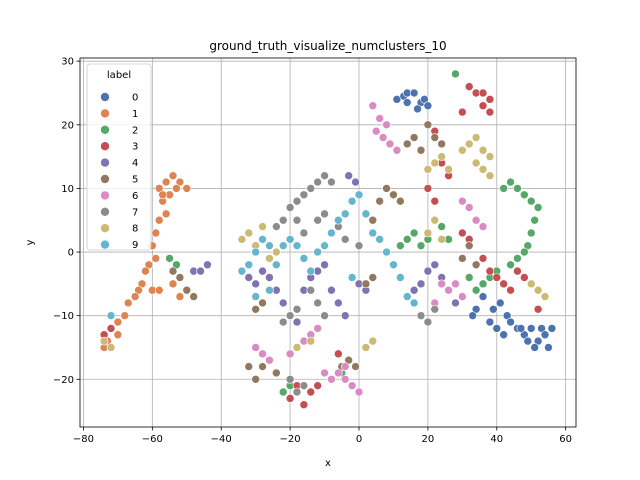 The width and height of the screenshot is (640, 480). What do you see at coordinates (135, 114) in the screenshot?
I see `legend-label-1: 1` at bounding box center [135, 114].